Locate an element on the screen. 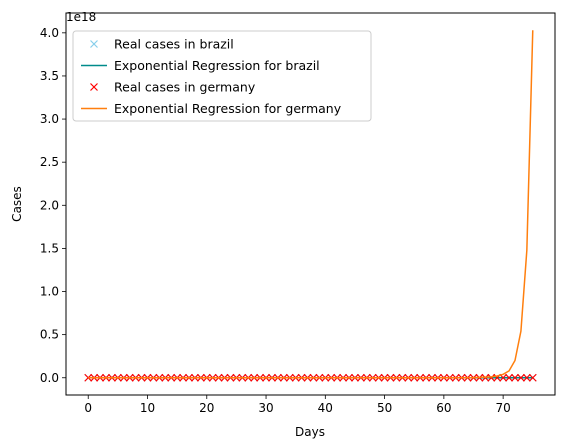 Image resolution: width=567 pixels, height=448 pixels. y-tick-label: 2.5 is located at coordinates (49, 162).